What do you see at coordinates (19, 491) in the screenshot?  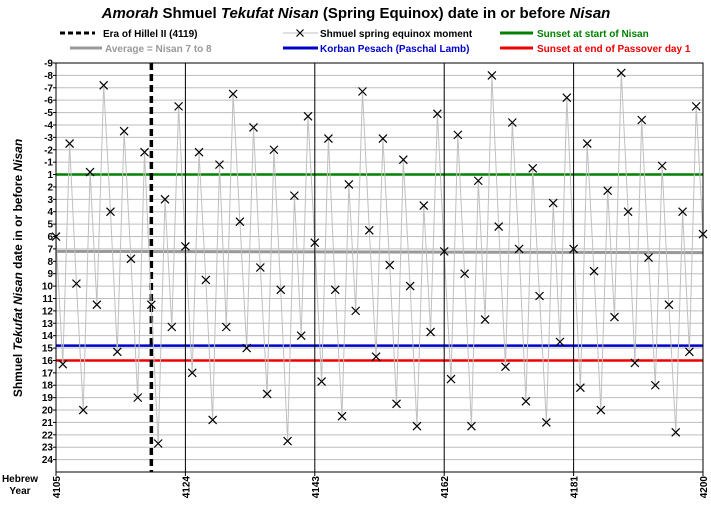 I see `x-axis-label-line2: Year` at bounding box center [19, 491].